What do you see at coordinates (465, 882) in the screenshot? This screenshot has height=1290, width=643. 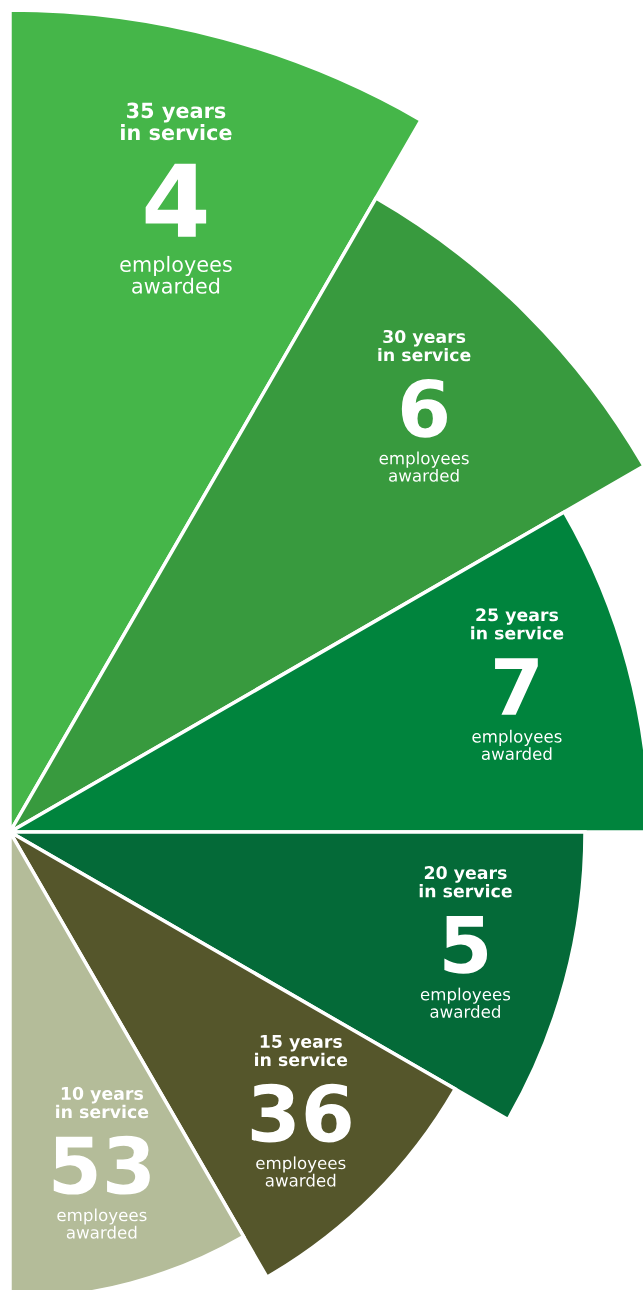 I see `category-label: 20 years in service` at bounding box center [465, 882].